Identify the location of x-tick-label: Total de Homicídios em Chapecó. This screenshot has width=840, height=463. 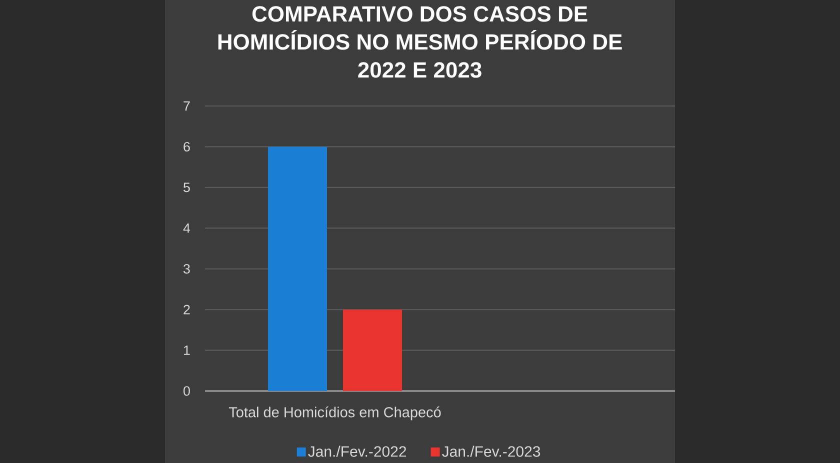
(334, 413).